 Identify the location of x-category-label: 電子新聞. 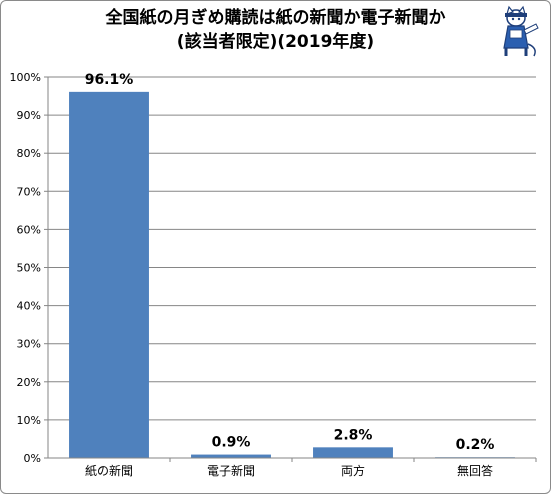
(231, 470).